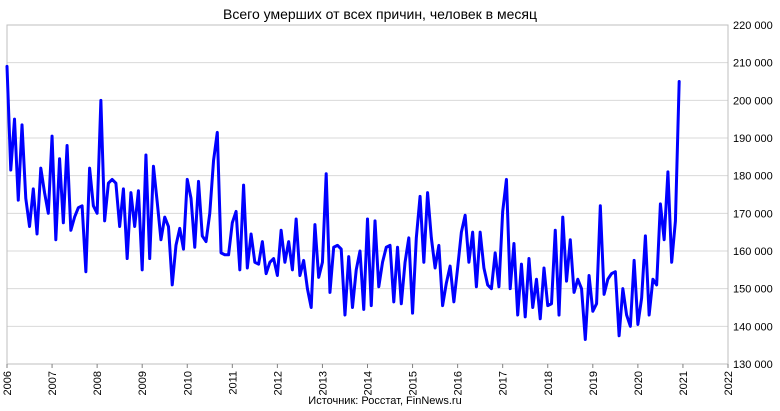  I want to click on x-tick-label: 2010, so click(188, 383).